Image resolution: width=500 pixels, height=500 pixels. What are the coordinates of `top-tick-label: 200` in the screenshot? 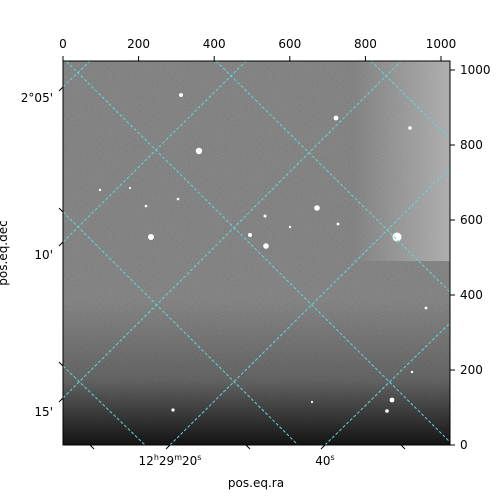 It's located at (138, 44).